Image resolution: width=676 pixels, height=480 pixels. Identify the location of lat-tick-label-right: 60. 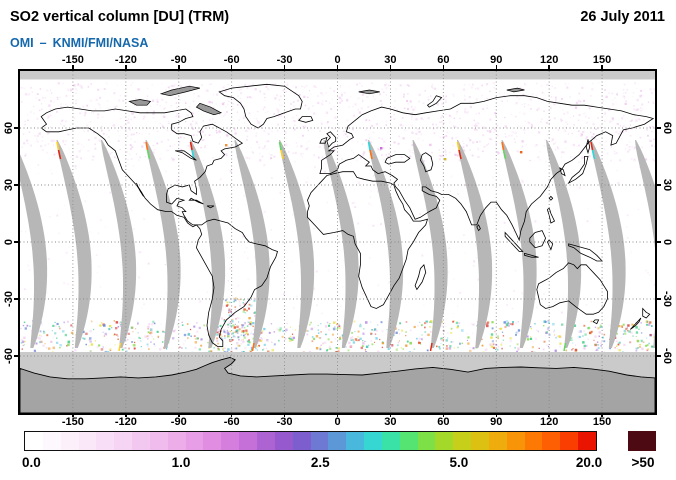
(667, 128).